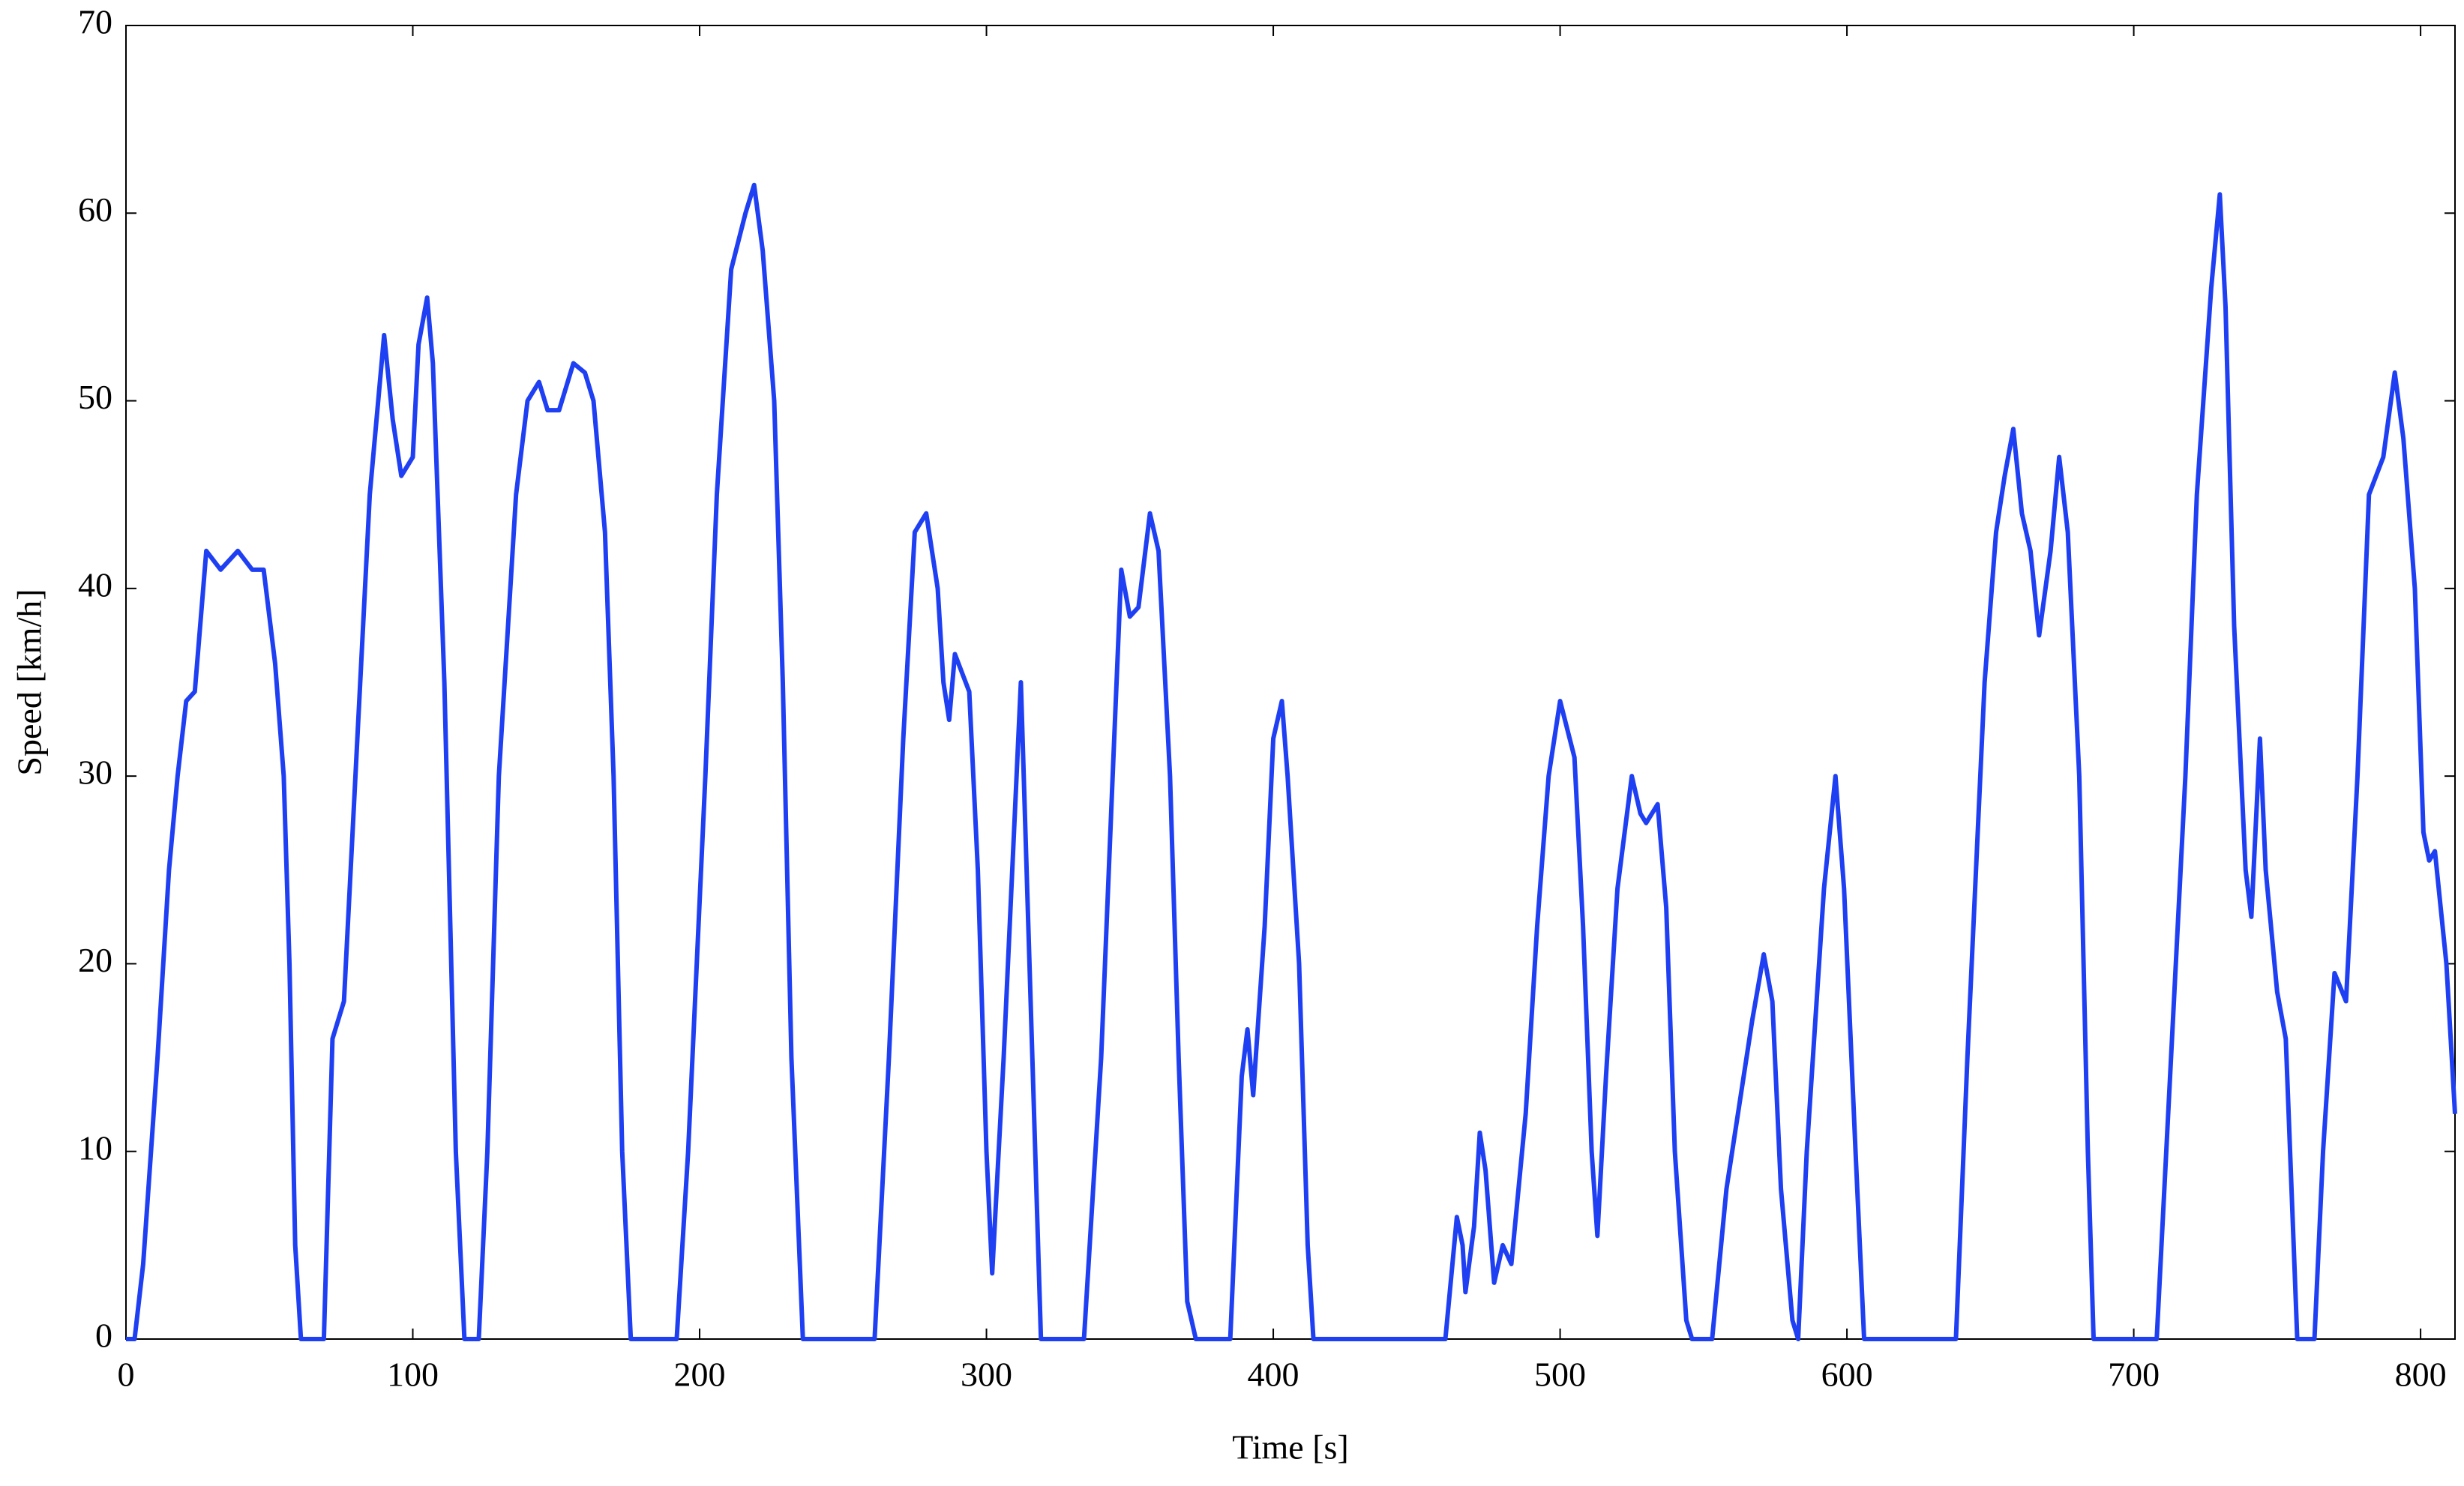  Describe the element at coordinates (29, 682) in the screenshot. I see `y-axis-label: Speed [km/h]` at that location.